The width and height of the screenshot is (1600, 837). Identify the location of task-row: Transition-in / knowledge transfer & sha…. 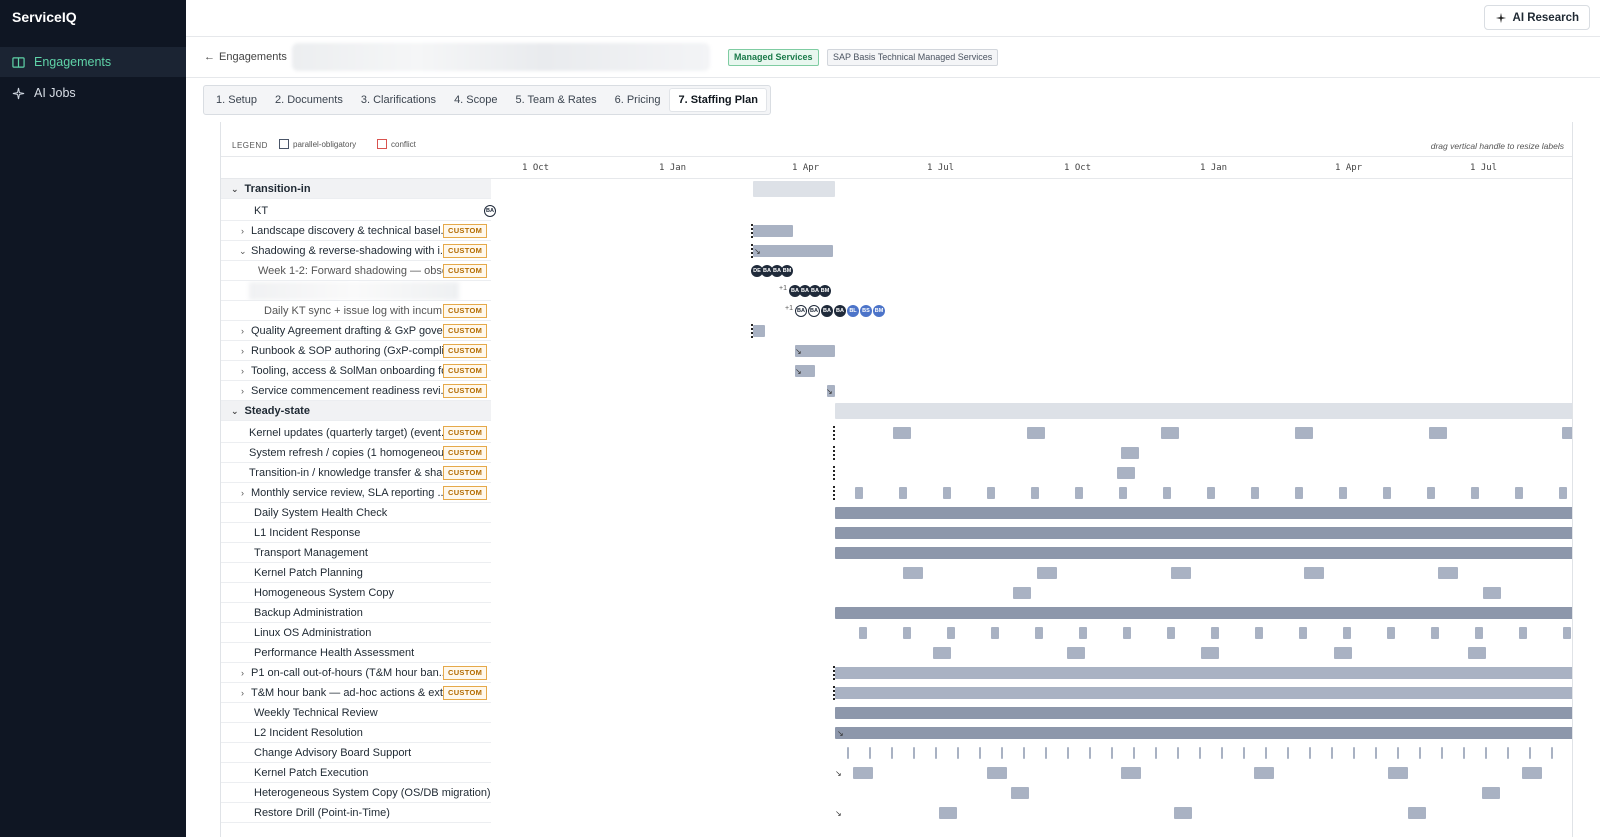
(896, 473).